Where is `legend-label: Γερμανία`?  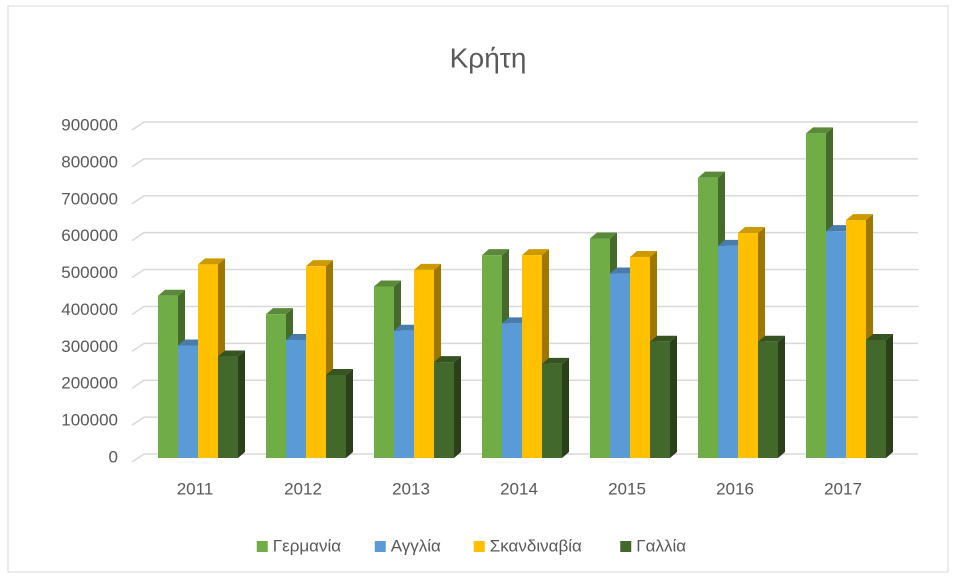 legend-label: Γερμανία is located at coordinates (307, 545).